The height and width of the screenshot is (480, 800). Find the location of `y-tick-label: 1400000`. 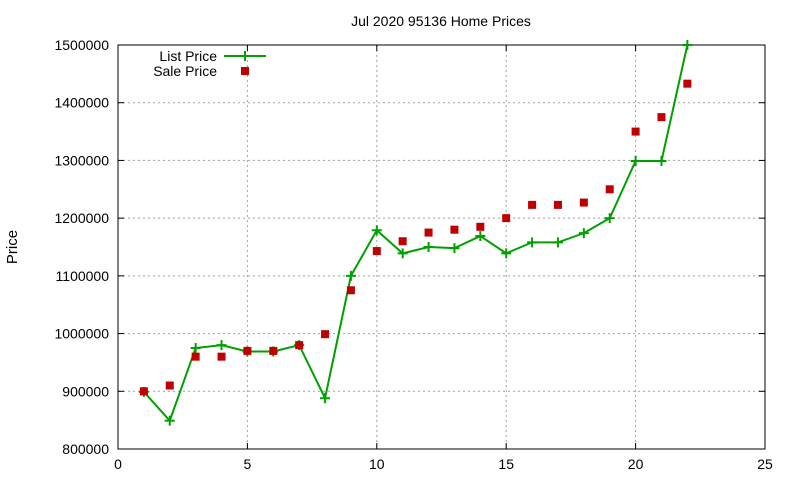

y-tick-label: 1400000 is located at coordinates (81, 103).